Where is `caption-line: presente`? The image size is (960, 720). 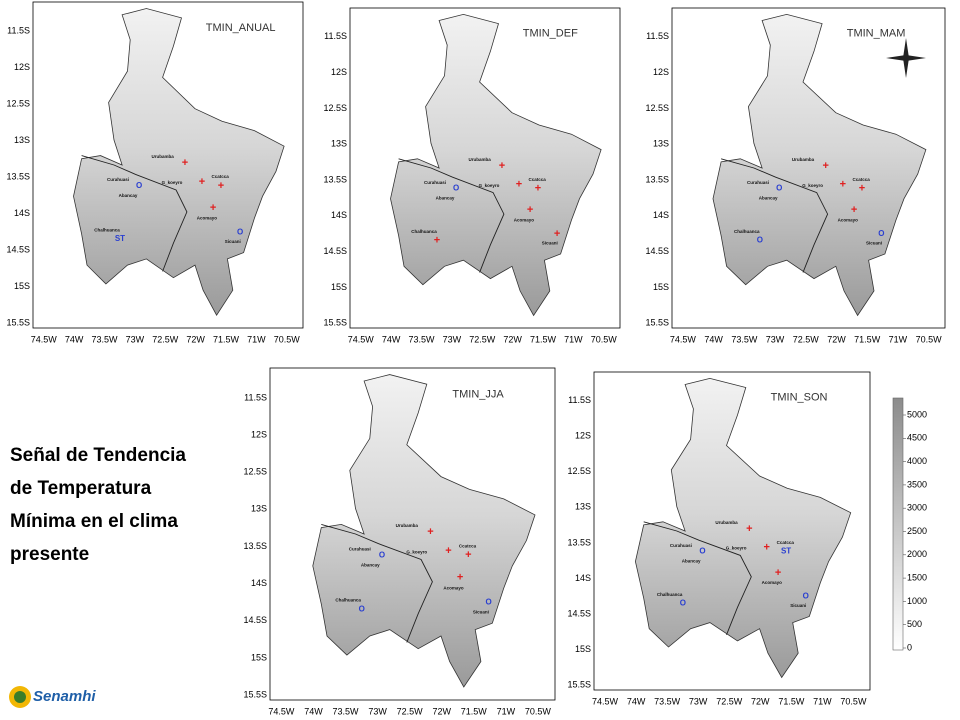 caption-line: presente is located at coordinates (49, 554).